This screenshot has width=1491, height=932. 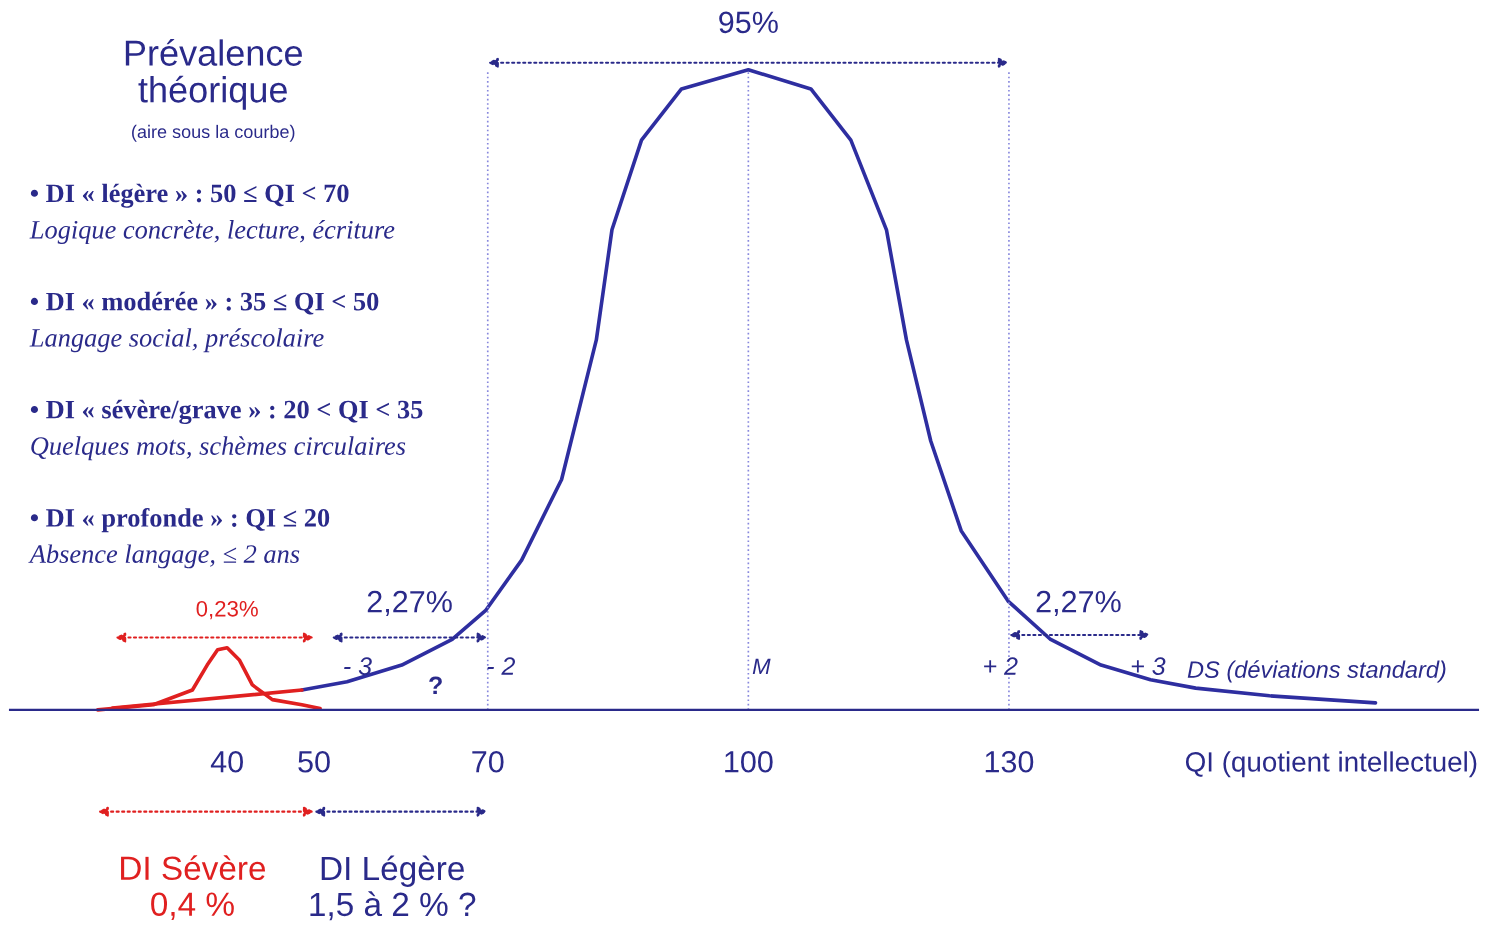 What do you see at coordinates (180, 520) in the screenshot?
I see `annotation: • DI « profonde » : QI ≤ 20` at bounding box center [180, 520].